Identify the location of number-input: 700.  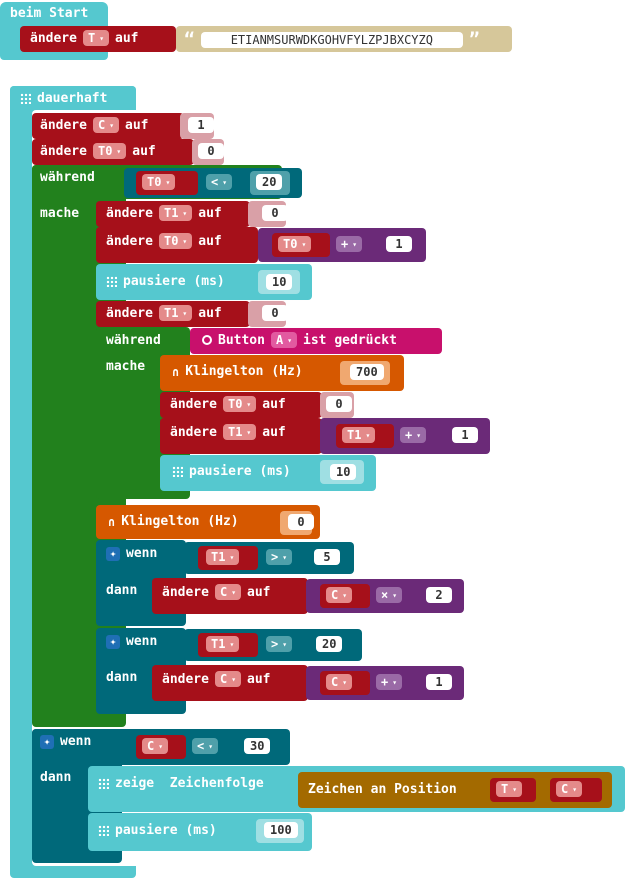
(367, 372).